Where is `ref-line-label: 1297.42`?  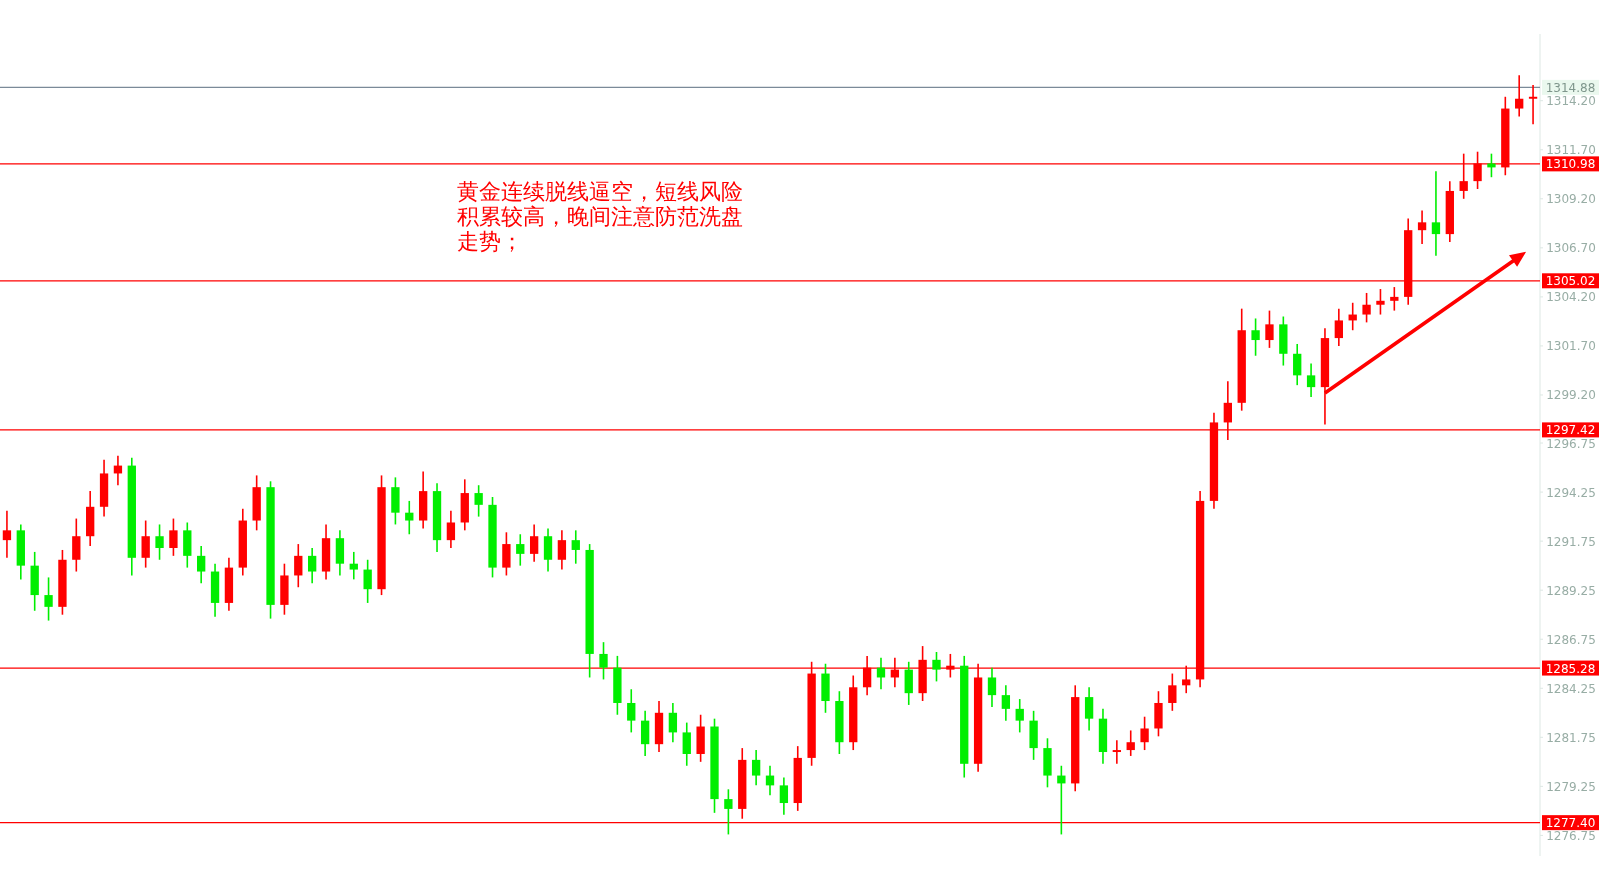
ref-line-label: 1297.42 is located at coordinates (1570, 430).